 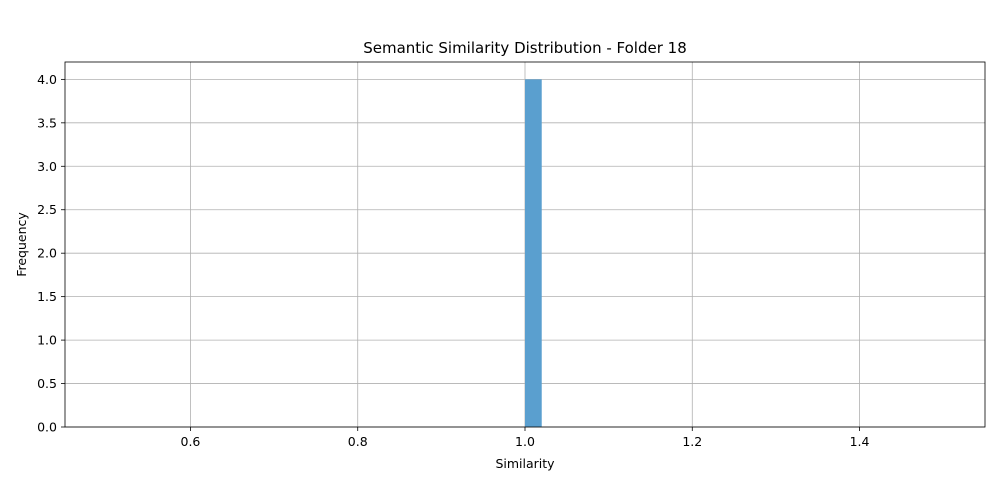 I want to click on y-tick-label: 1.5, so click(x=47, y=296).